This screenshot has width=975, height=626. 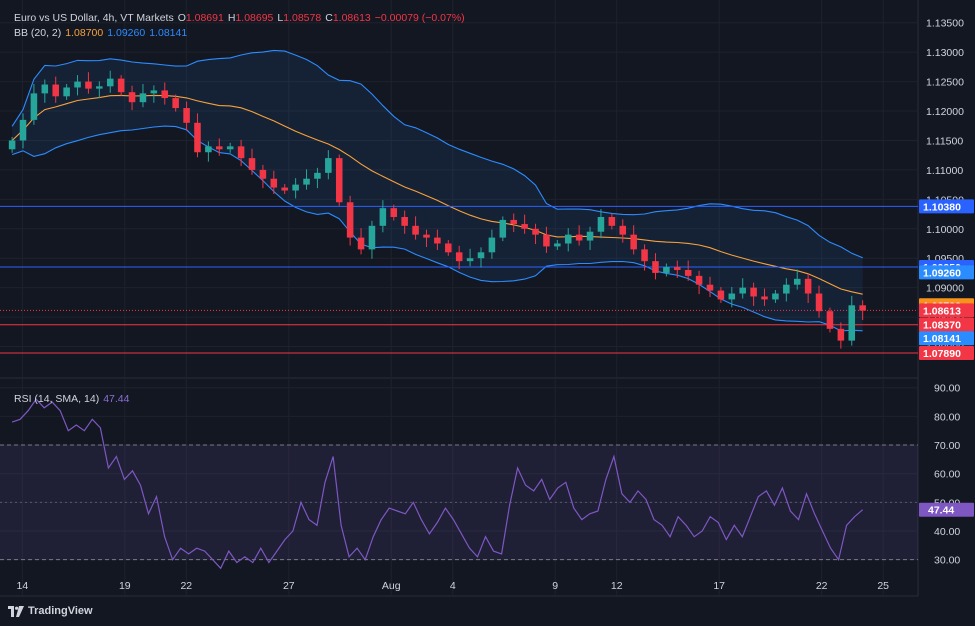 What do you see at coordinates (941, 511) in the screenshot?
I see `rsi-value-badge-label: 47.44` at bounding box center [941, 511].